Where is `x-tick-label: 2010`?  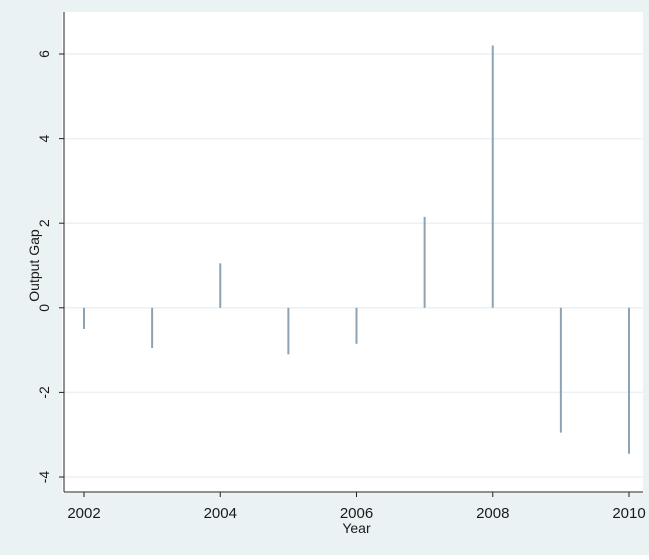 x-tick-label: 2010 is located at coordinates (628, 513).